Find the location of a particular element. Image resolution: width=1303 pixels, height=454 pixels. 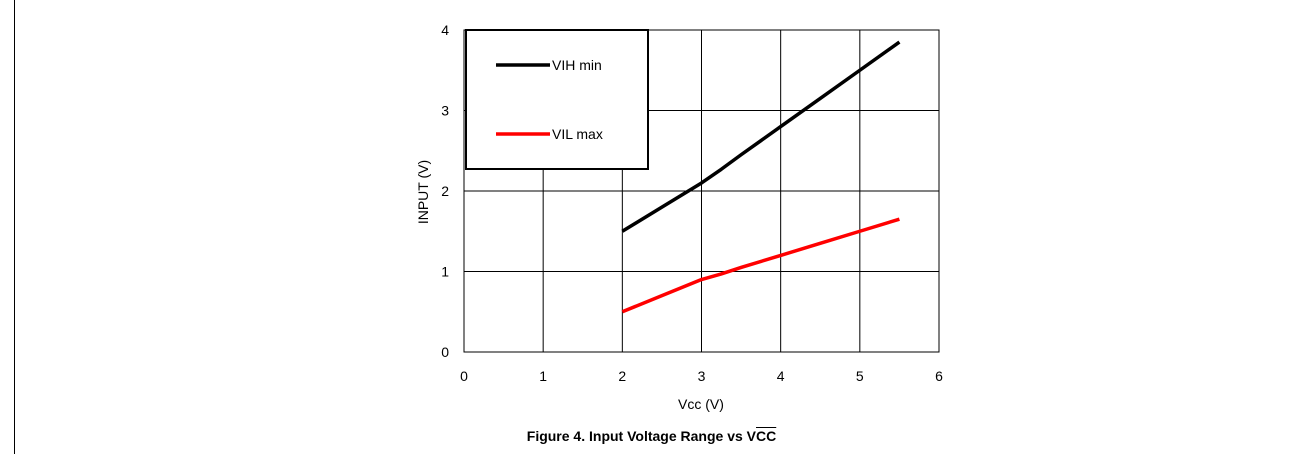

x-tick-label: 4 is located at coordinates (781, 376).